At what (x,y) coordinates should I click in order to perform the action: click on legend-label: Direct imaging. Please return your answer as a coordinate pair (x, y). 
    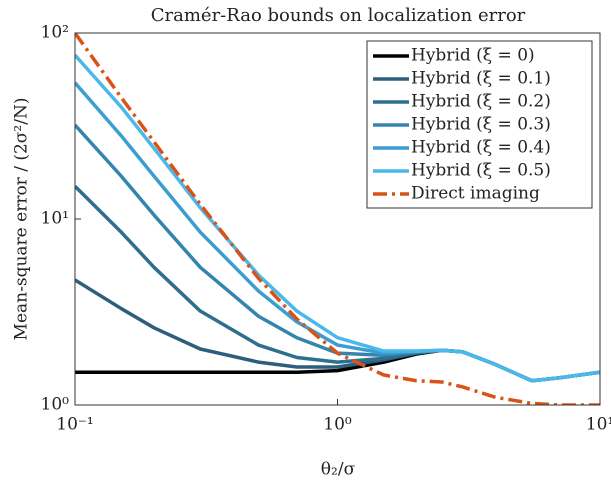
    Looking at the image, I should click on (475, 194).